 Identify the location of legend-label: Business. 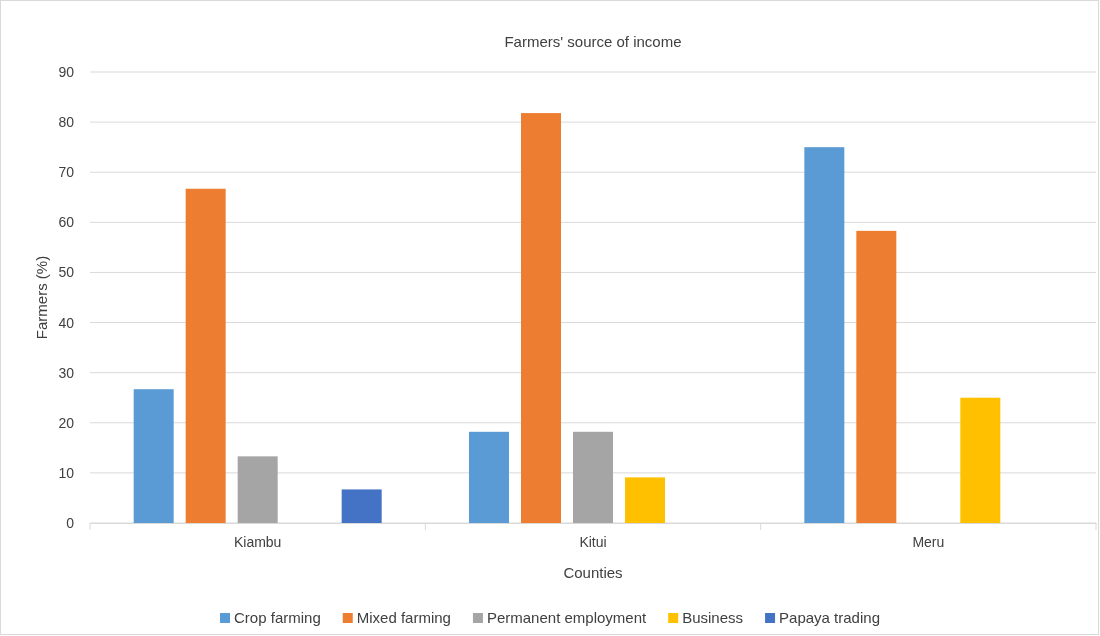
(713, 617).